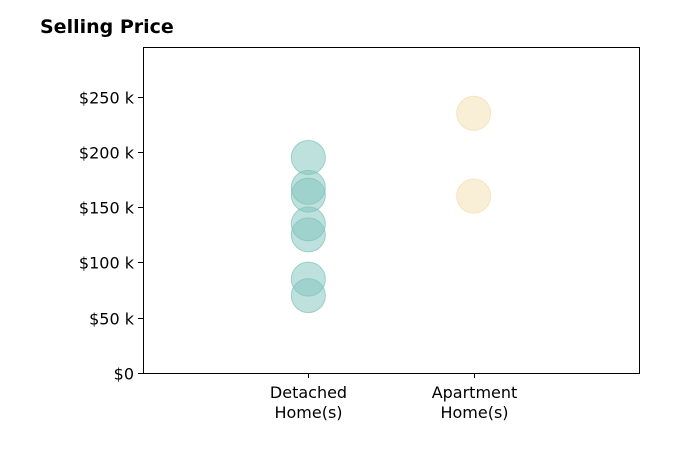 This screenshot has height=462, width=679. What do you see at coordinates (107, 263) in the screenshot?
I see `y-tick-label: $100 k` at bounding box center [107, 263].